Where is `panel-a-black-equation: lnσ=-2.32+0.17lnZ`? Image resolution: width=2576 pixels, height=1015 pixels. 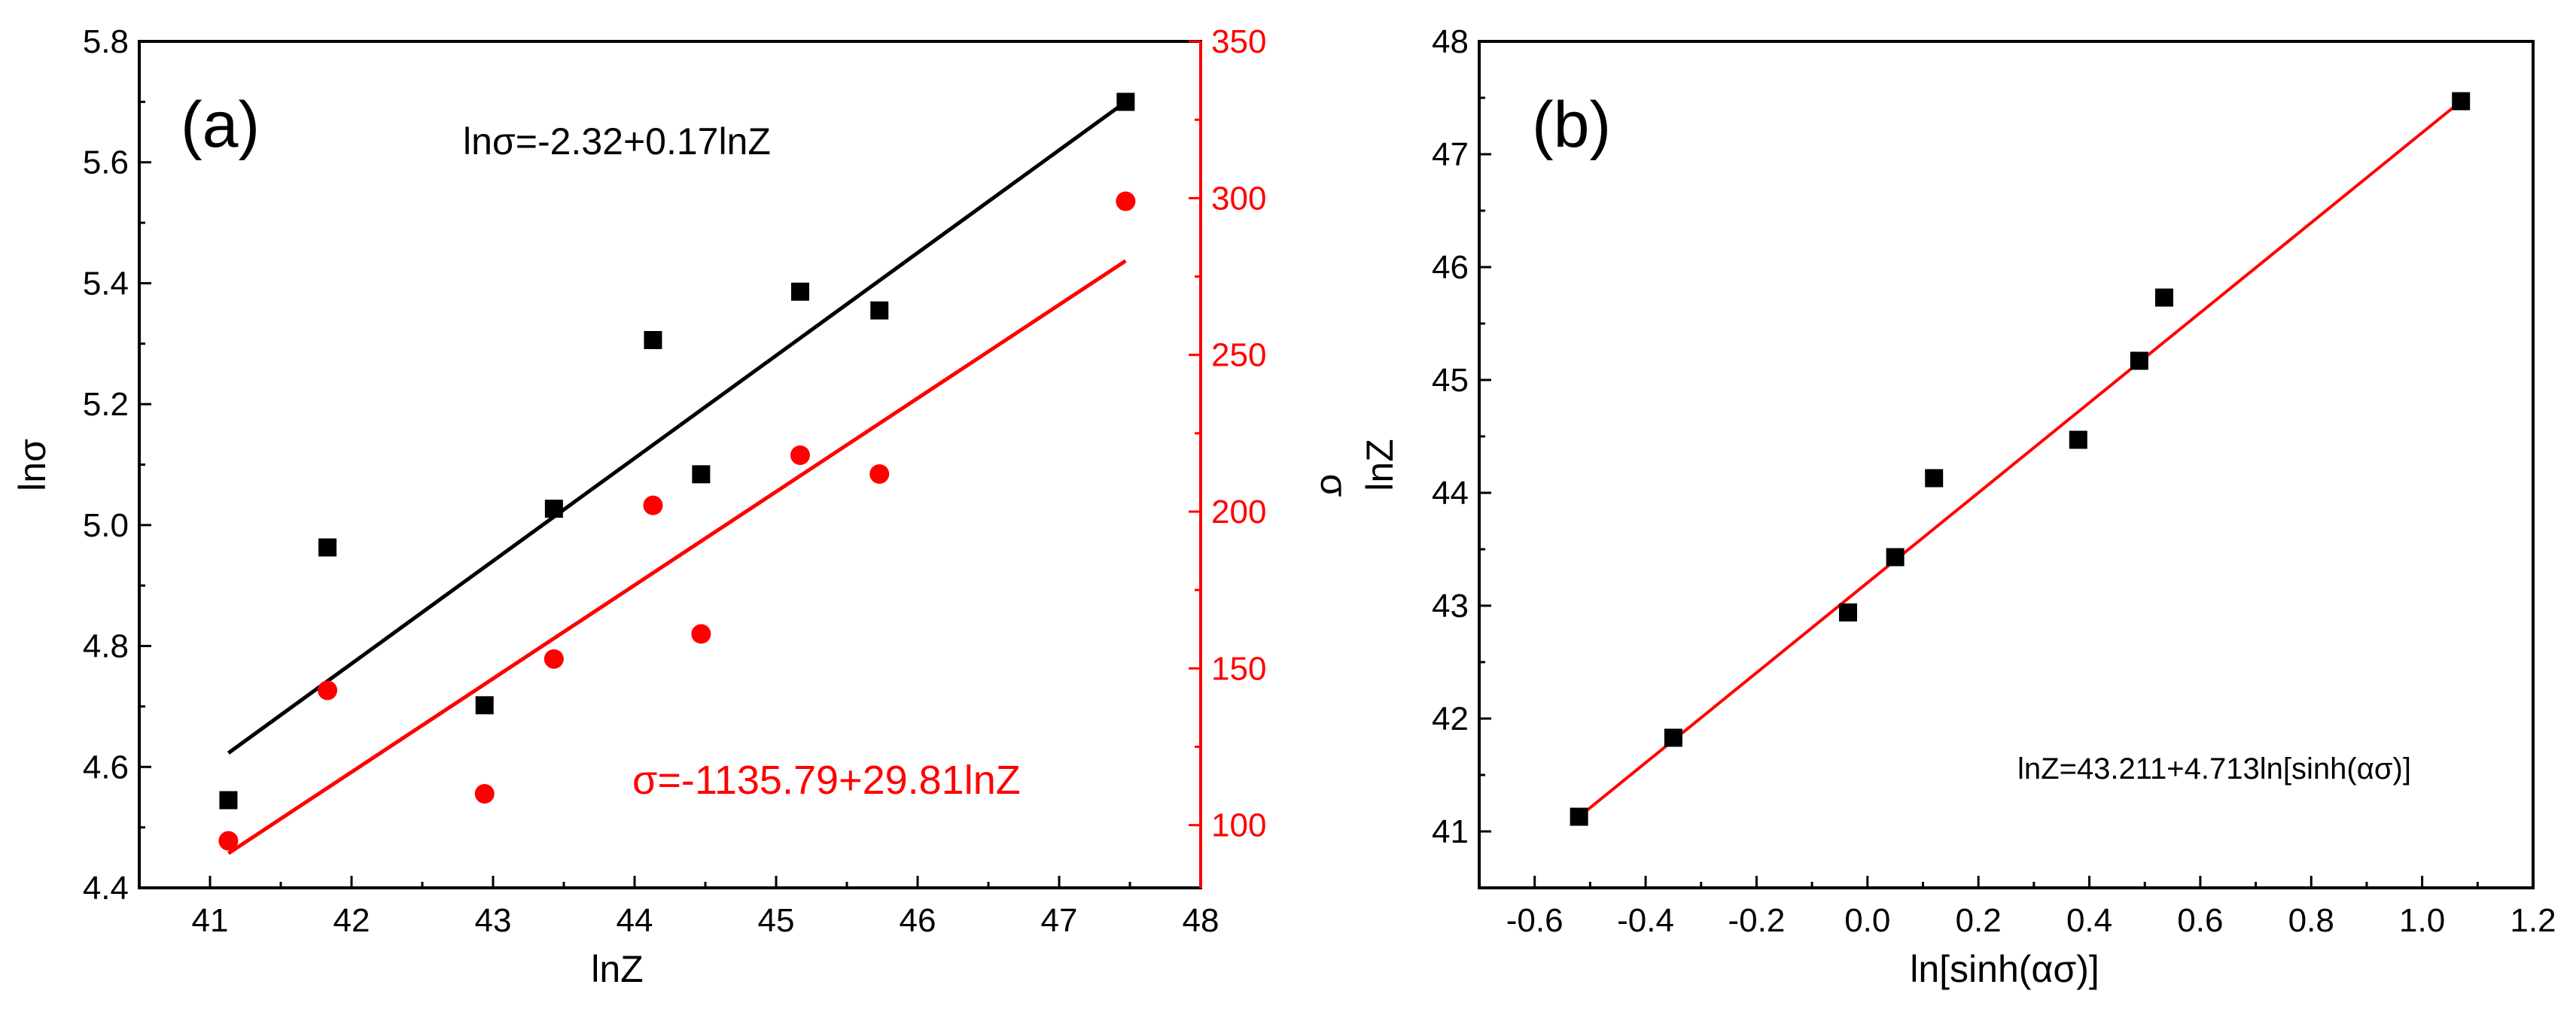
panel-a-black-equation: lnσ=-2.32+0.17lnZ is located at coordinates (617, 141).